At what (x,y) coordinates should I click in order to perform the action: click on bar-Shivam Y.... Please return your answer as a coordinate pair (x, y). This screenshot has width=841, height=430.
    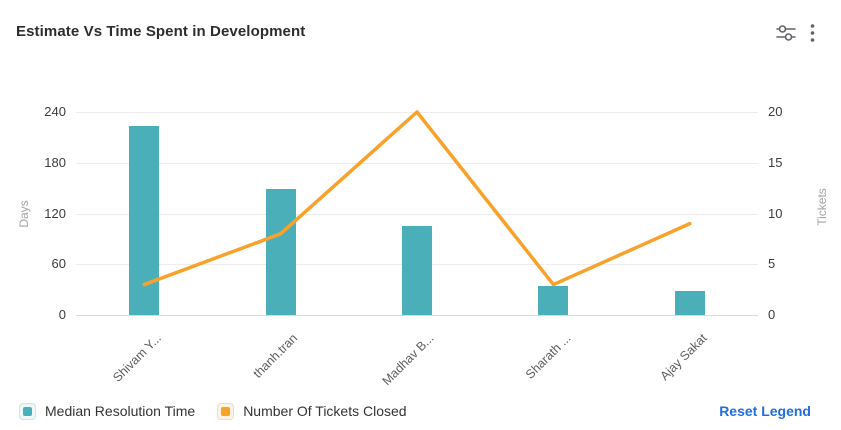
    Looking at the image, I should click on (144, 220).